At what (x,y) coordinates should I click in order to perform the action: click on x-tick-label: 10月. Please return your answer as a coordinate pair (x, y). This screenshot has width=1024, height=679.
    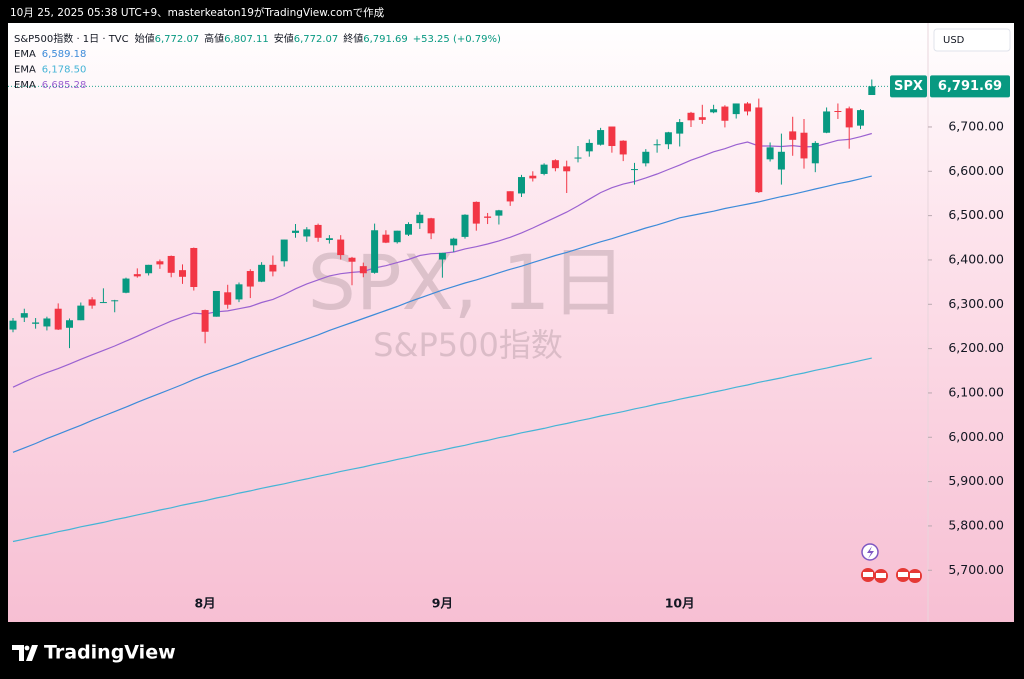
    Looking at the image, I should click on (680, 603).